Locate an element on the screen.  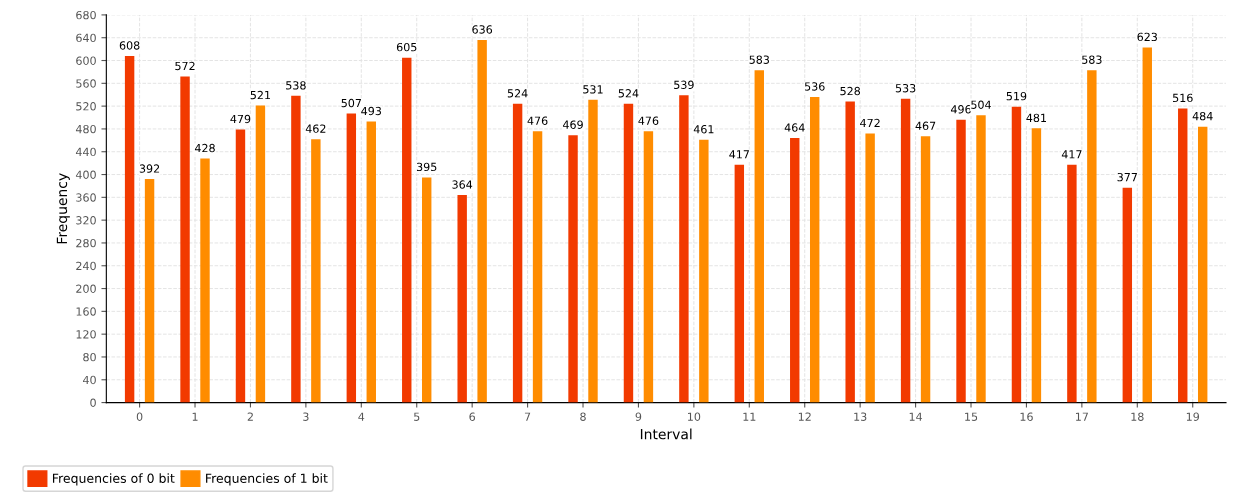
x-tick-label: 14 is located at coordinates (916, 416).